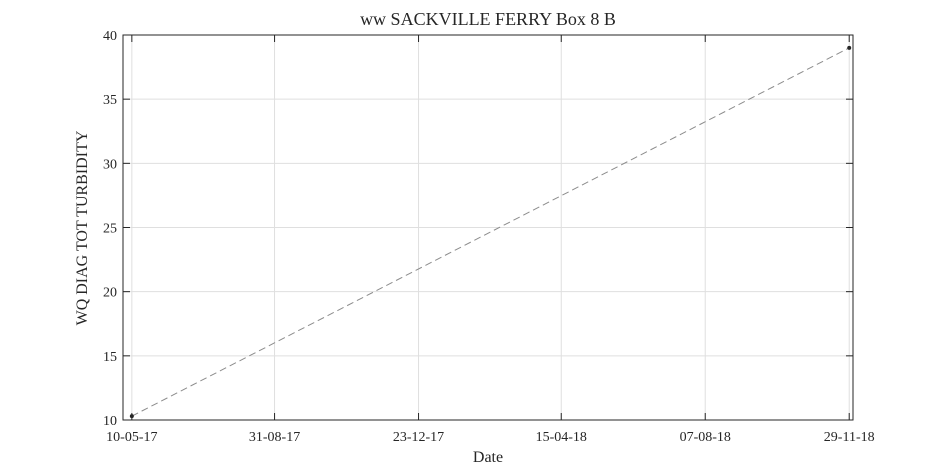  Describe the element at coordinates (110, 164) in the screenshot. I see `y-tick-label: 30` at that location.